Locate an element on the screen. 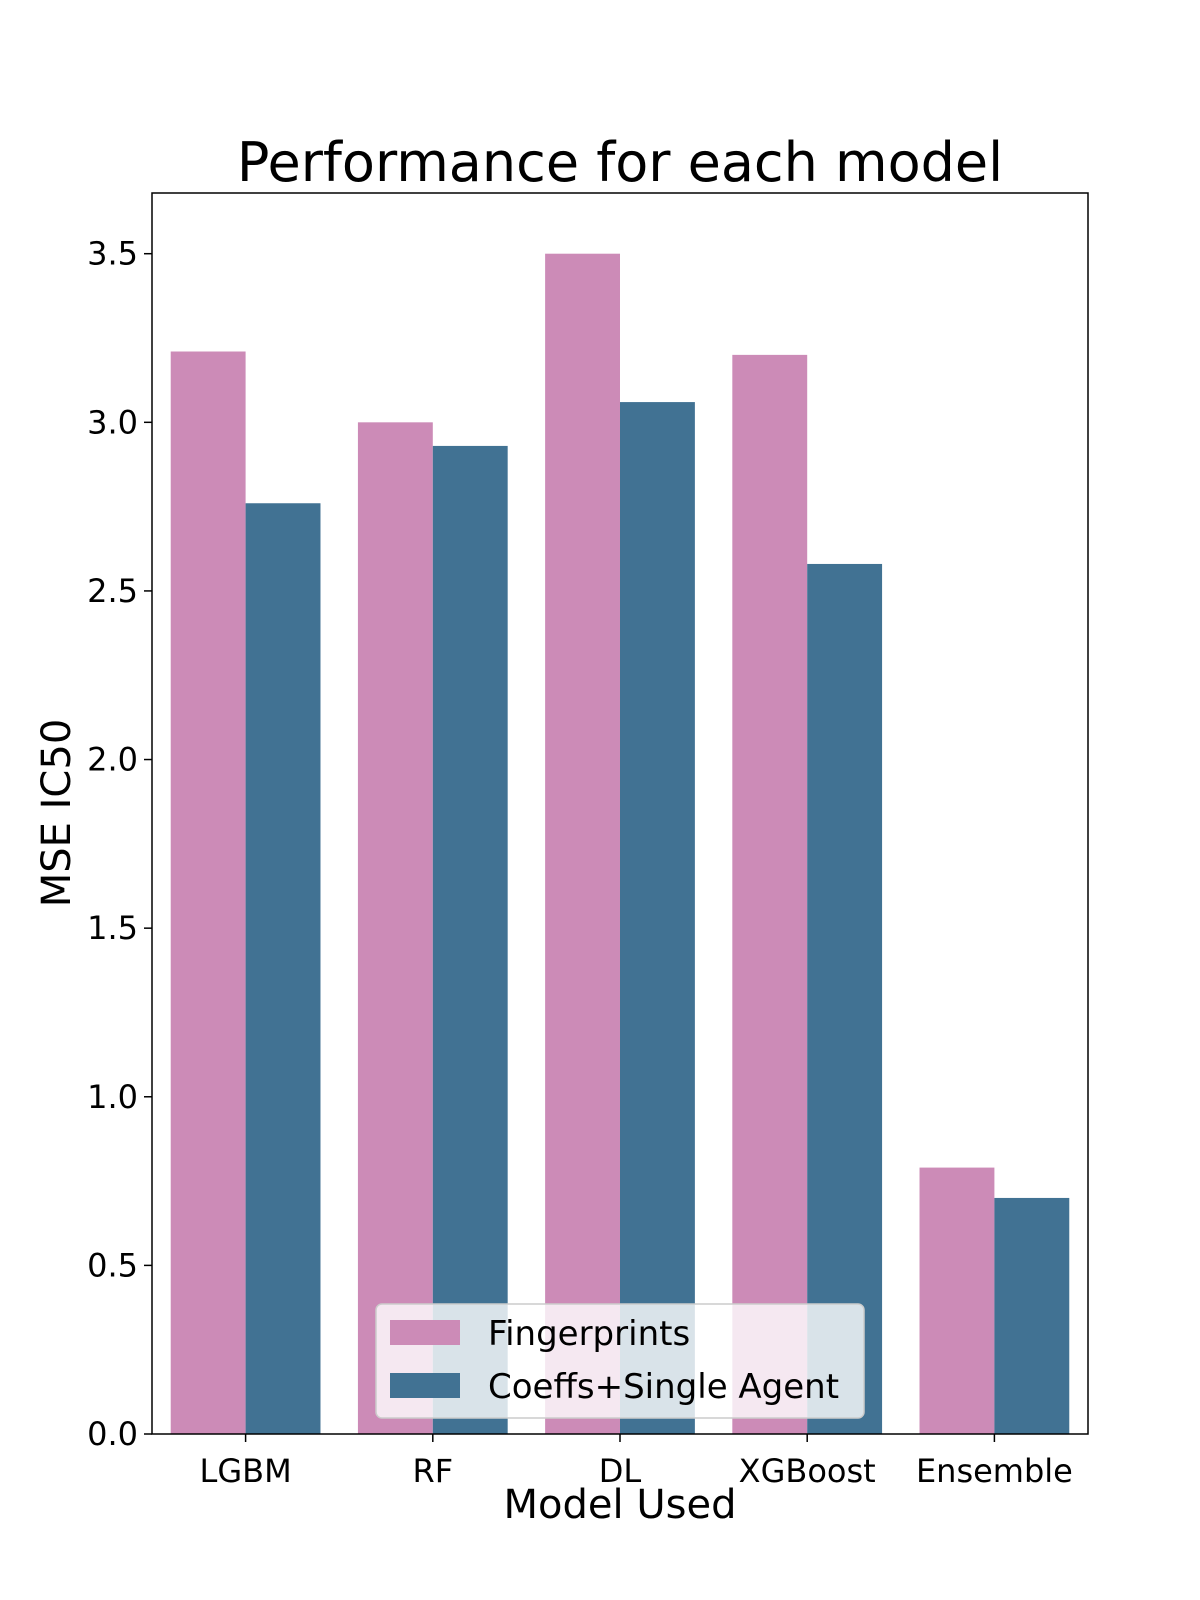 The height and width of the screenshot is (1600, 1200). y-tick-label: 3.5 is located at coordinates (112, 254).